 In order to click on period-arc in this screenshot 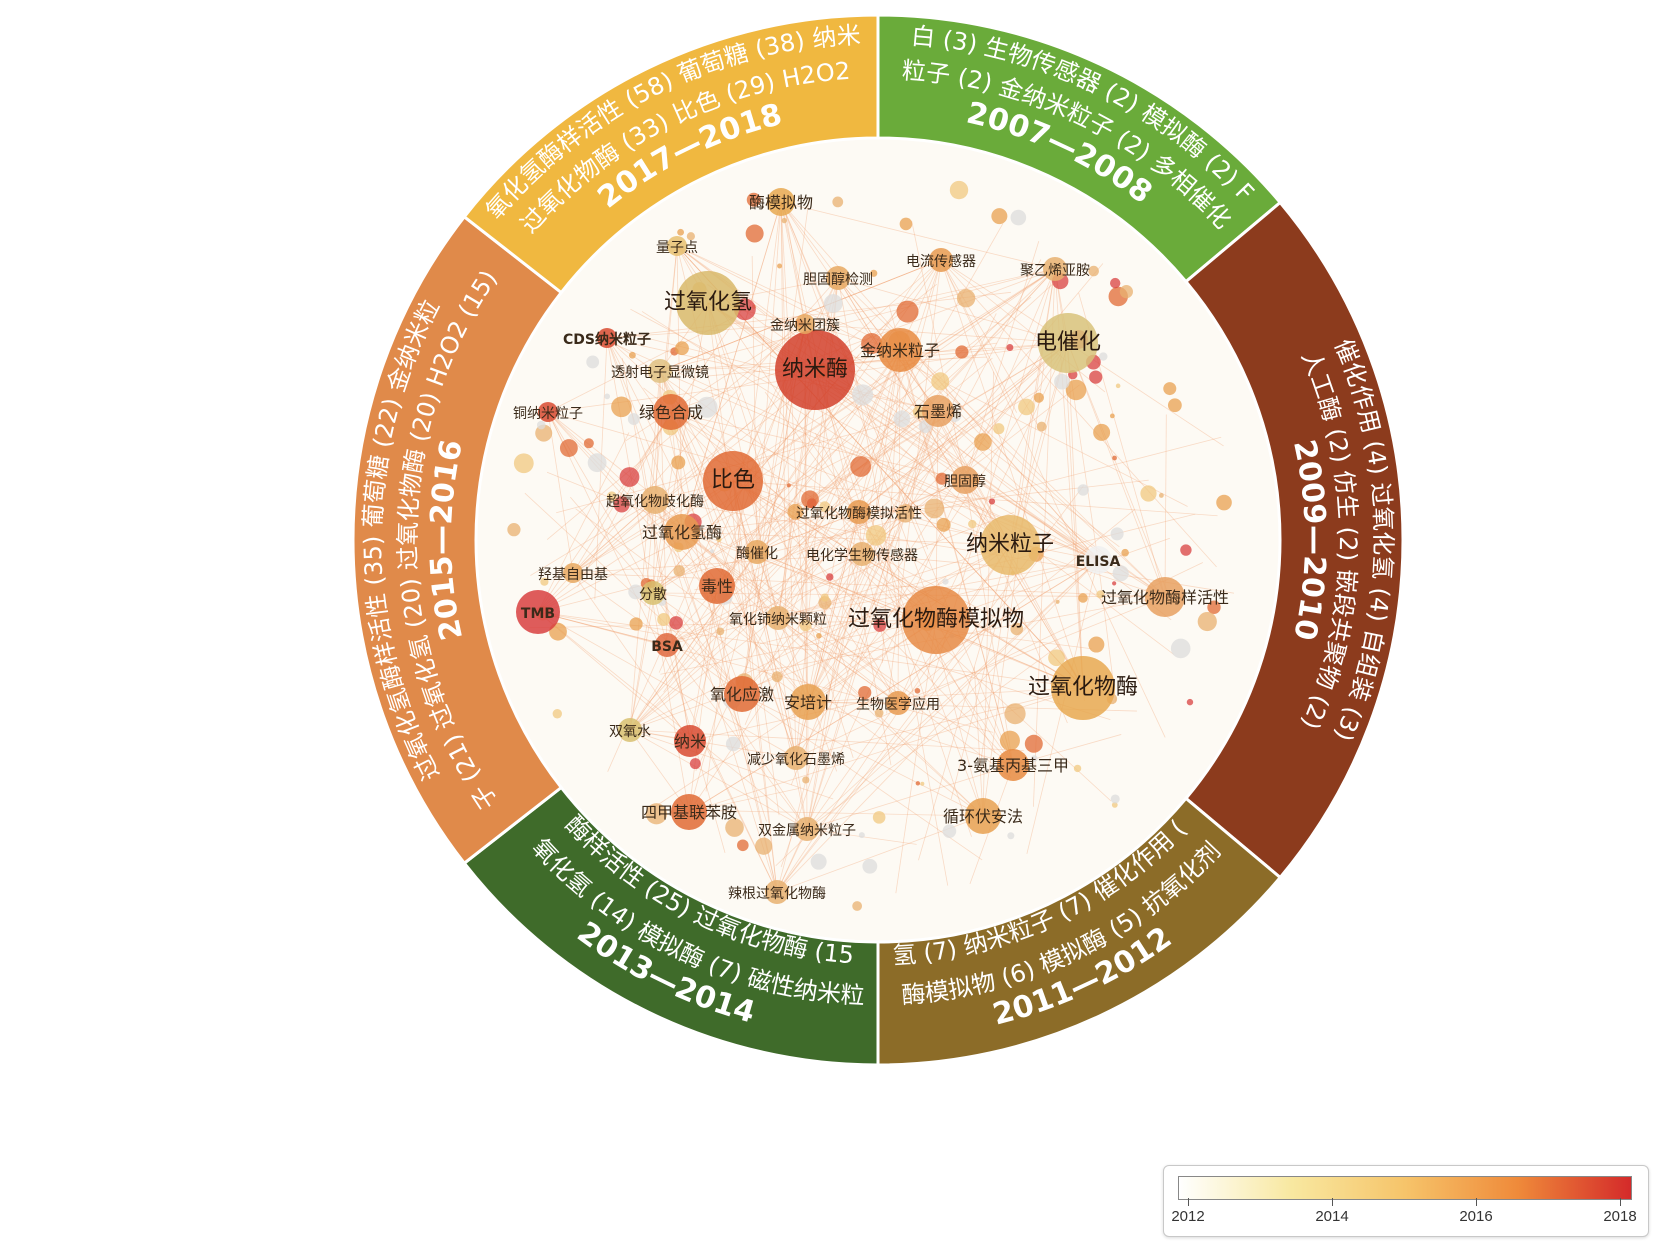, I will do `click(457, 540)`.